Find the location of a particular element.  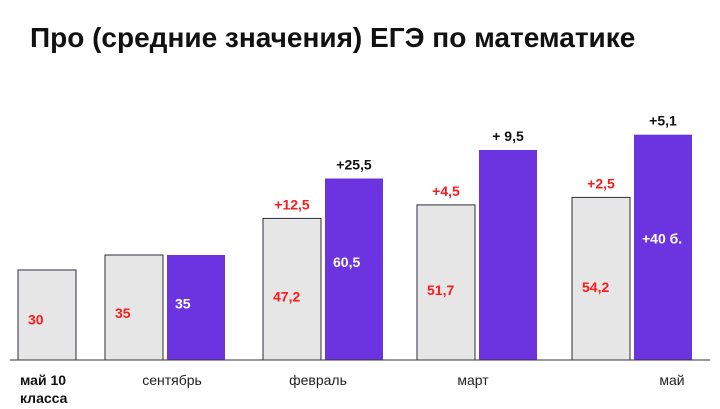

bar-delta-label: +4,5 is located at coordinates (446, 191).